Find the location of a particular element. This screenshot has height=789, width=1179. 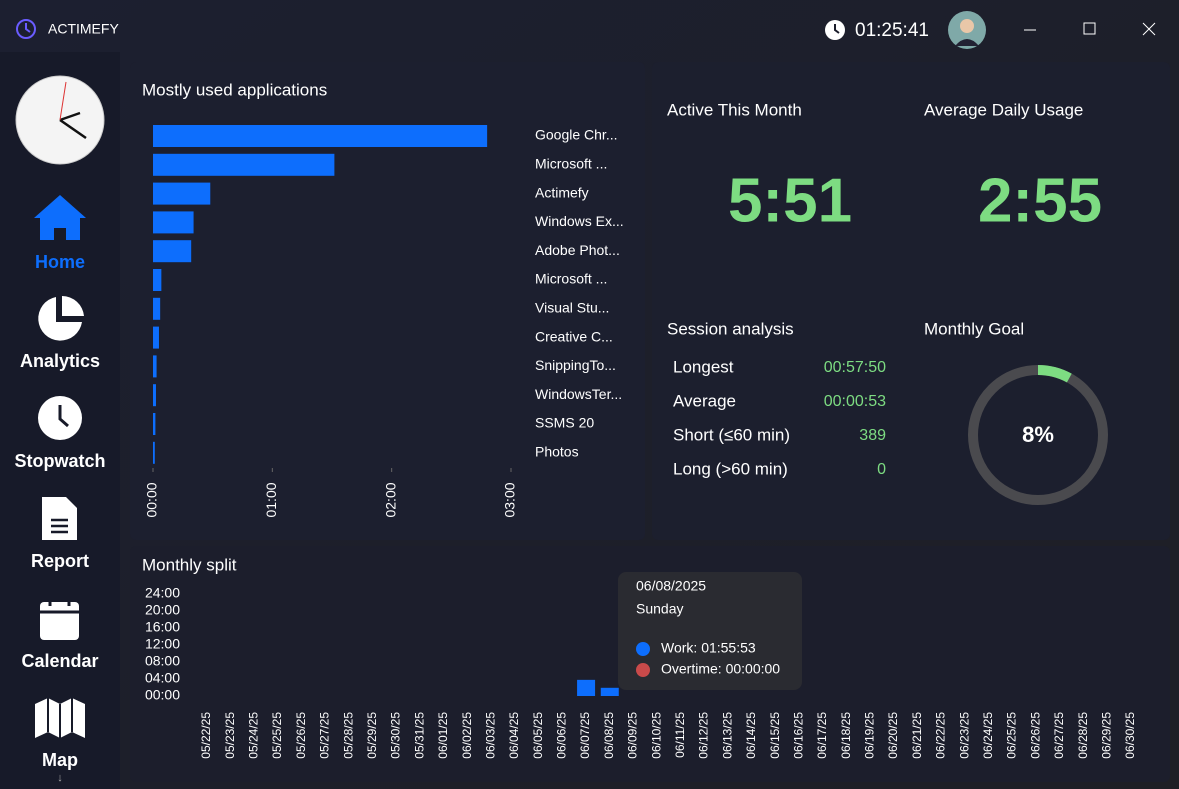

stat-label: Active This Month is located at coordinates (734, 109).